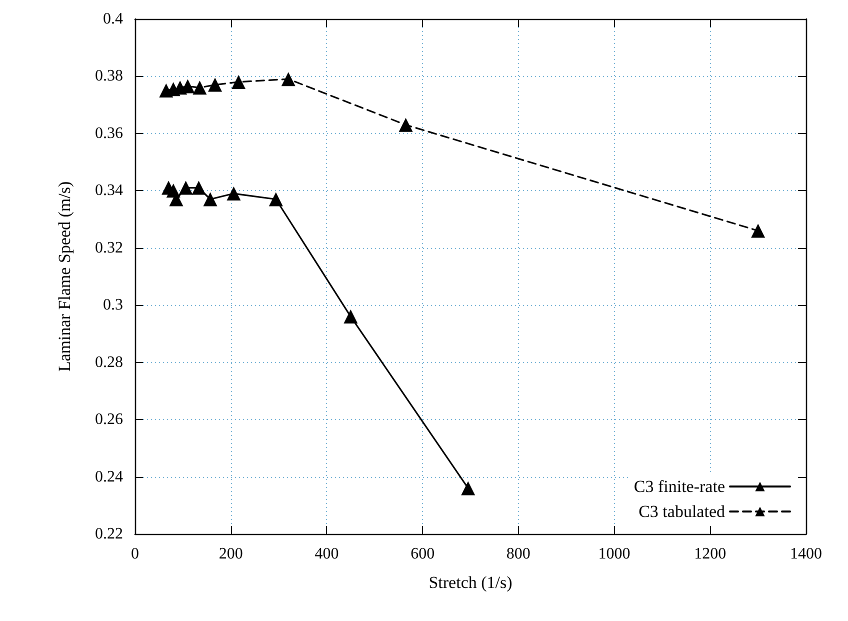 The width and height of the screenshot is (848, 621). I want to click on y-tick-label: 0.26, so click(109, 419).